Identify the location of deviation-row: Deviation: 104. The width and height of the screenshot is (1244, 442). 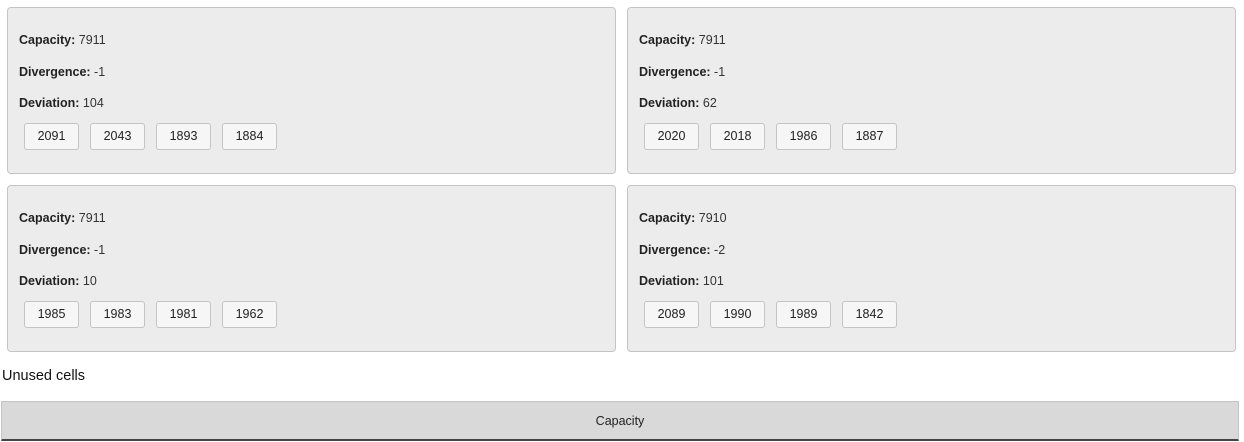
(317, 111).